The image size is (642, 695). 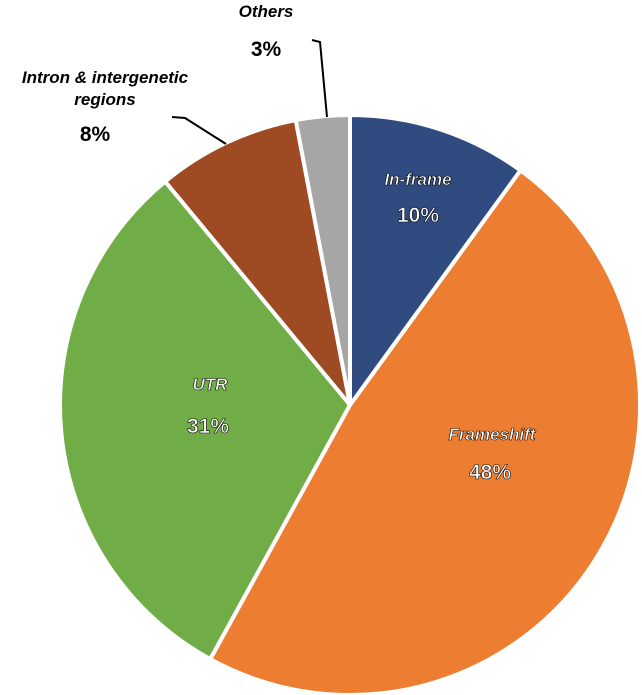 What do you see at coordinates (266, 11) in the screenshot?
I see `slice-label: Others` at bounding box center [266, 11].